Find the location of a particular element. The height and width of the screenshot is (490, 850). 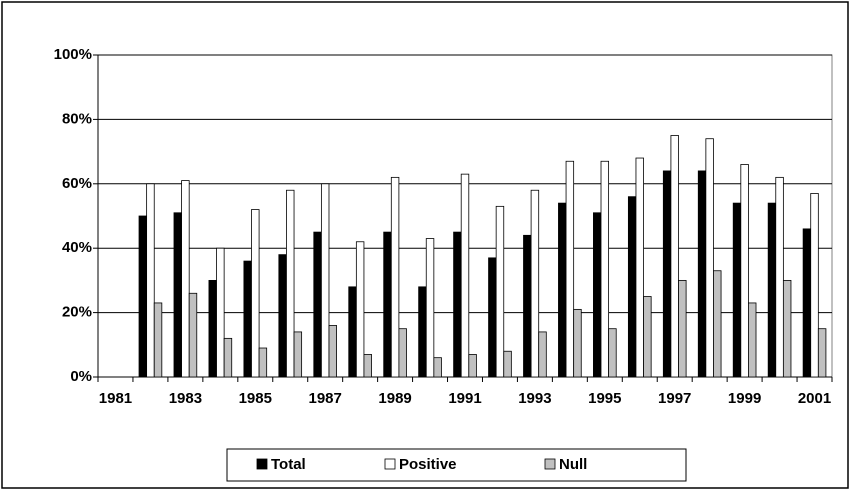

y-tick-label: 60% is located at coordinates (77, 183).